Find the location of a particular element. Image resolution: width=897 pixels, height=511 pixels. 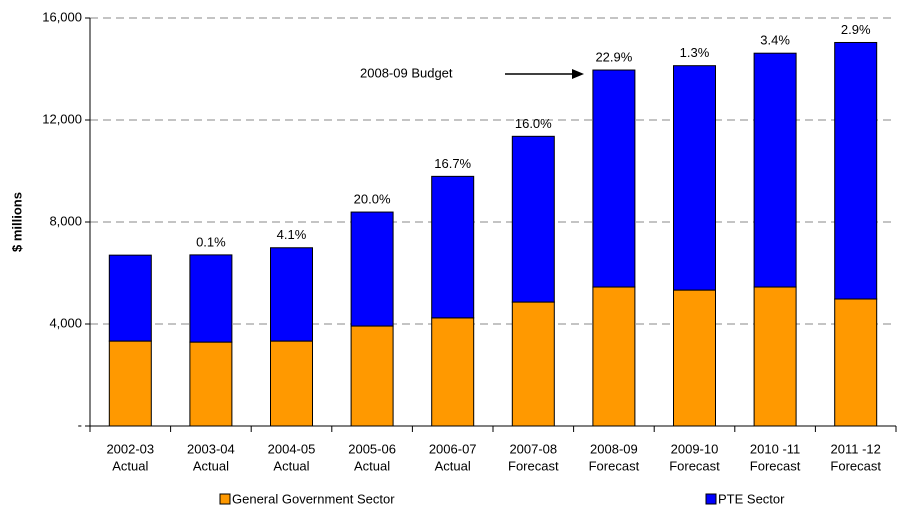

legend-label: General Government Sector is located at coordinates (313, 498).